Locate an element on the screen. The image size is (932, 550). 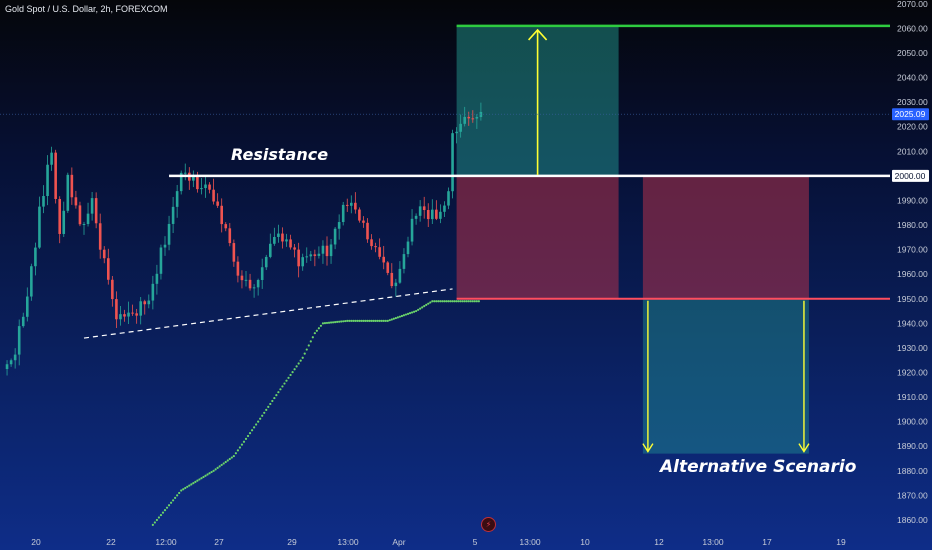
x-tick-label: 13:00 is located at coordinates (348, 542).